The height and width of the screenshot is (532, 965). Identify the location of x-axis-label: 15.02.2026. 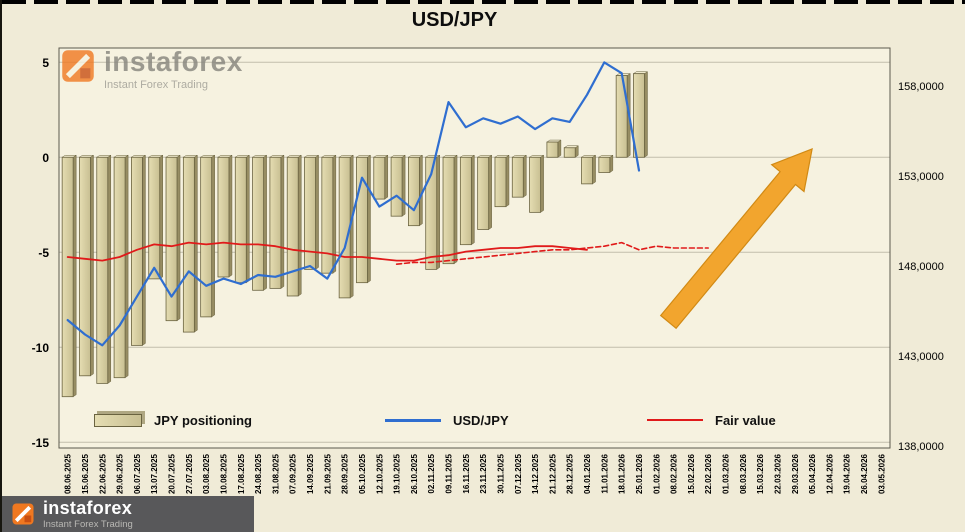
(691, 473).